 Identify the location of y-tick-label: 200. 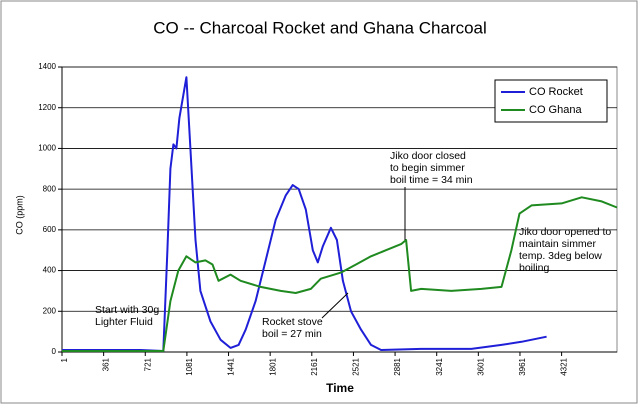
(50, 310).